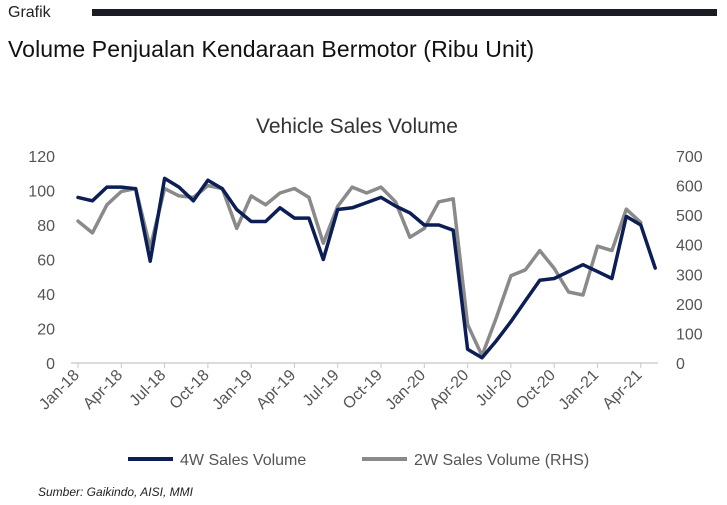 This screenshot has width=727, height=505. Describe the element at coordinates (689, 334) in the screenshot. I see `y-right-tick-label: 100` at that location.